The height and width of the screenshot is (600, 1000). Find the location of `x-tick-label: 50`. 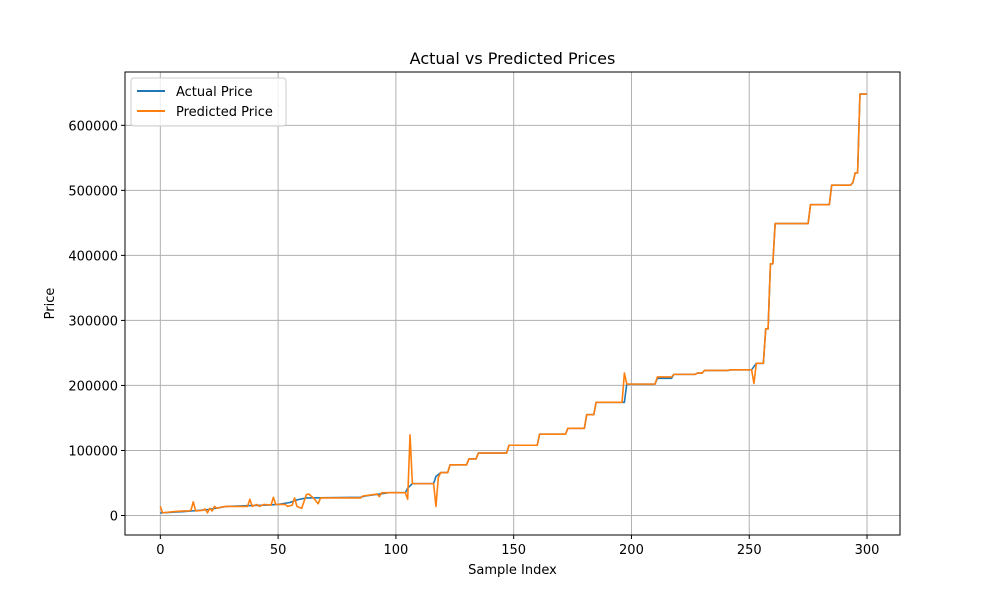

x-tick-label: 50 is located at coordinates (278, 550).